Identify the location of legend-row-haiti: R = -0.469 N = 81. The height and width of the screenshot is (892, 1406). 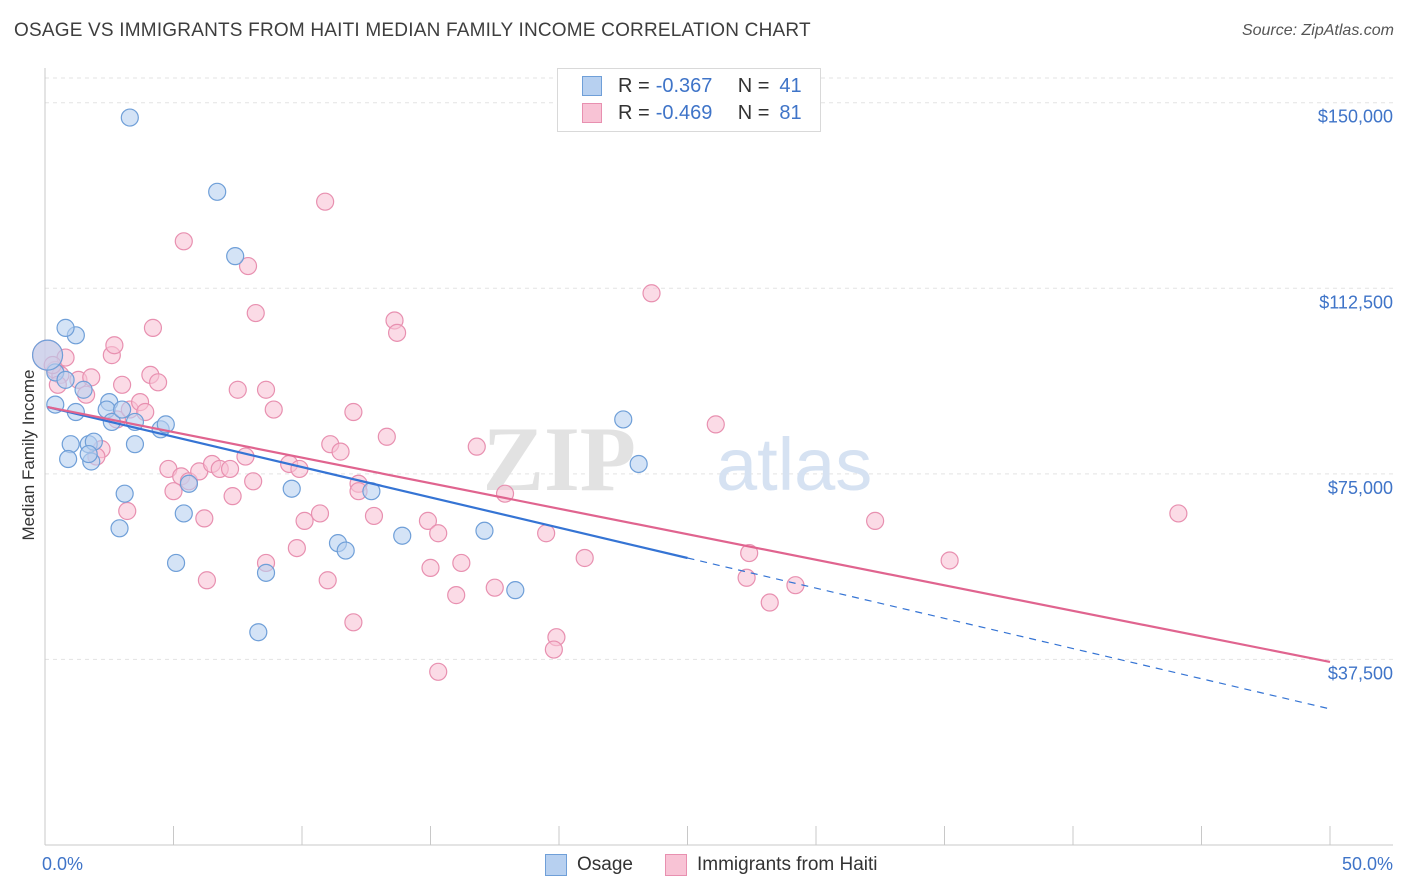
(692, 113).